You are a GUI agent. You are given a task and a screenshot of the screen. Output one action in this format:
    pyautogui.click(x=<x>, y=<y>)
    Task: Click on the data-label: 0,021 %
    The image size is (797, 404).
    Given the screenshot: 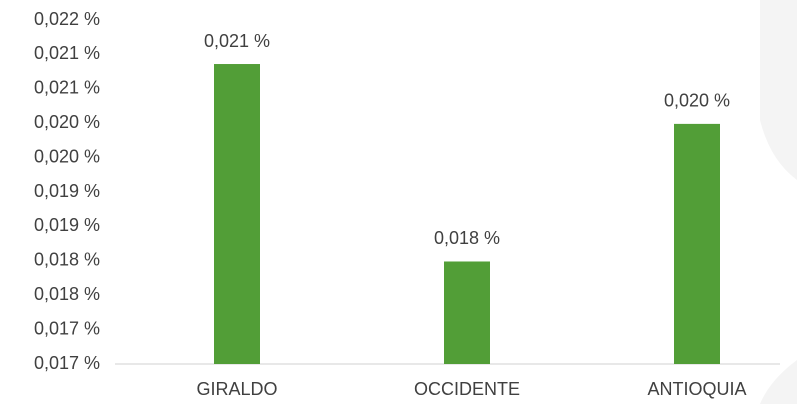 What is the action you would take?
    pyautogui.click(x=237, y=41)
    